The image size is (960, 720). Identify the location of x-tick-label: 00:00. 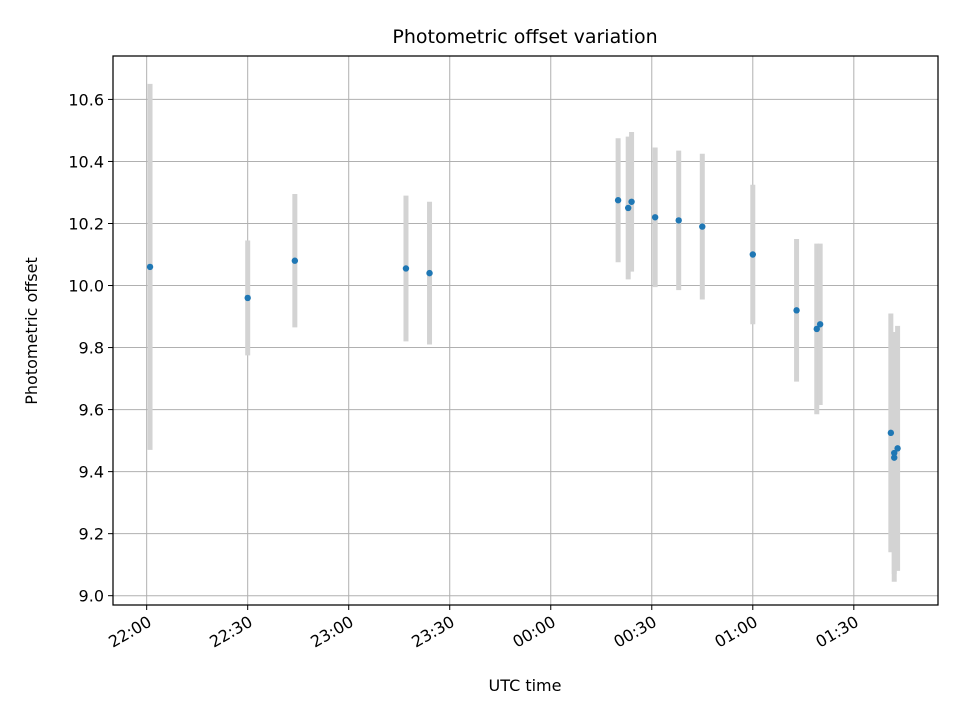
(533, 632).